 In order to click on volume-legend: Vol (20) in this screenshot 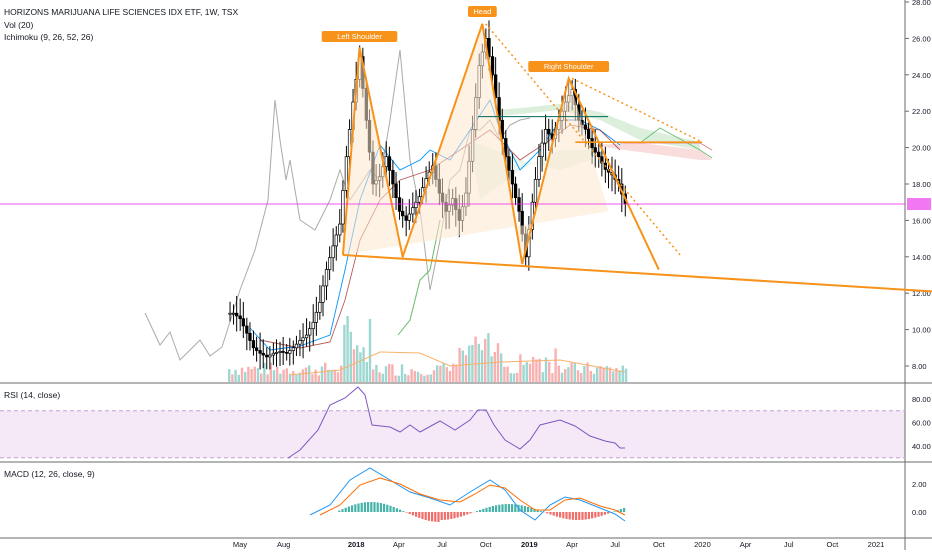, I will do `click(18, 25)`.